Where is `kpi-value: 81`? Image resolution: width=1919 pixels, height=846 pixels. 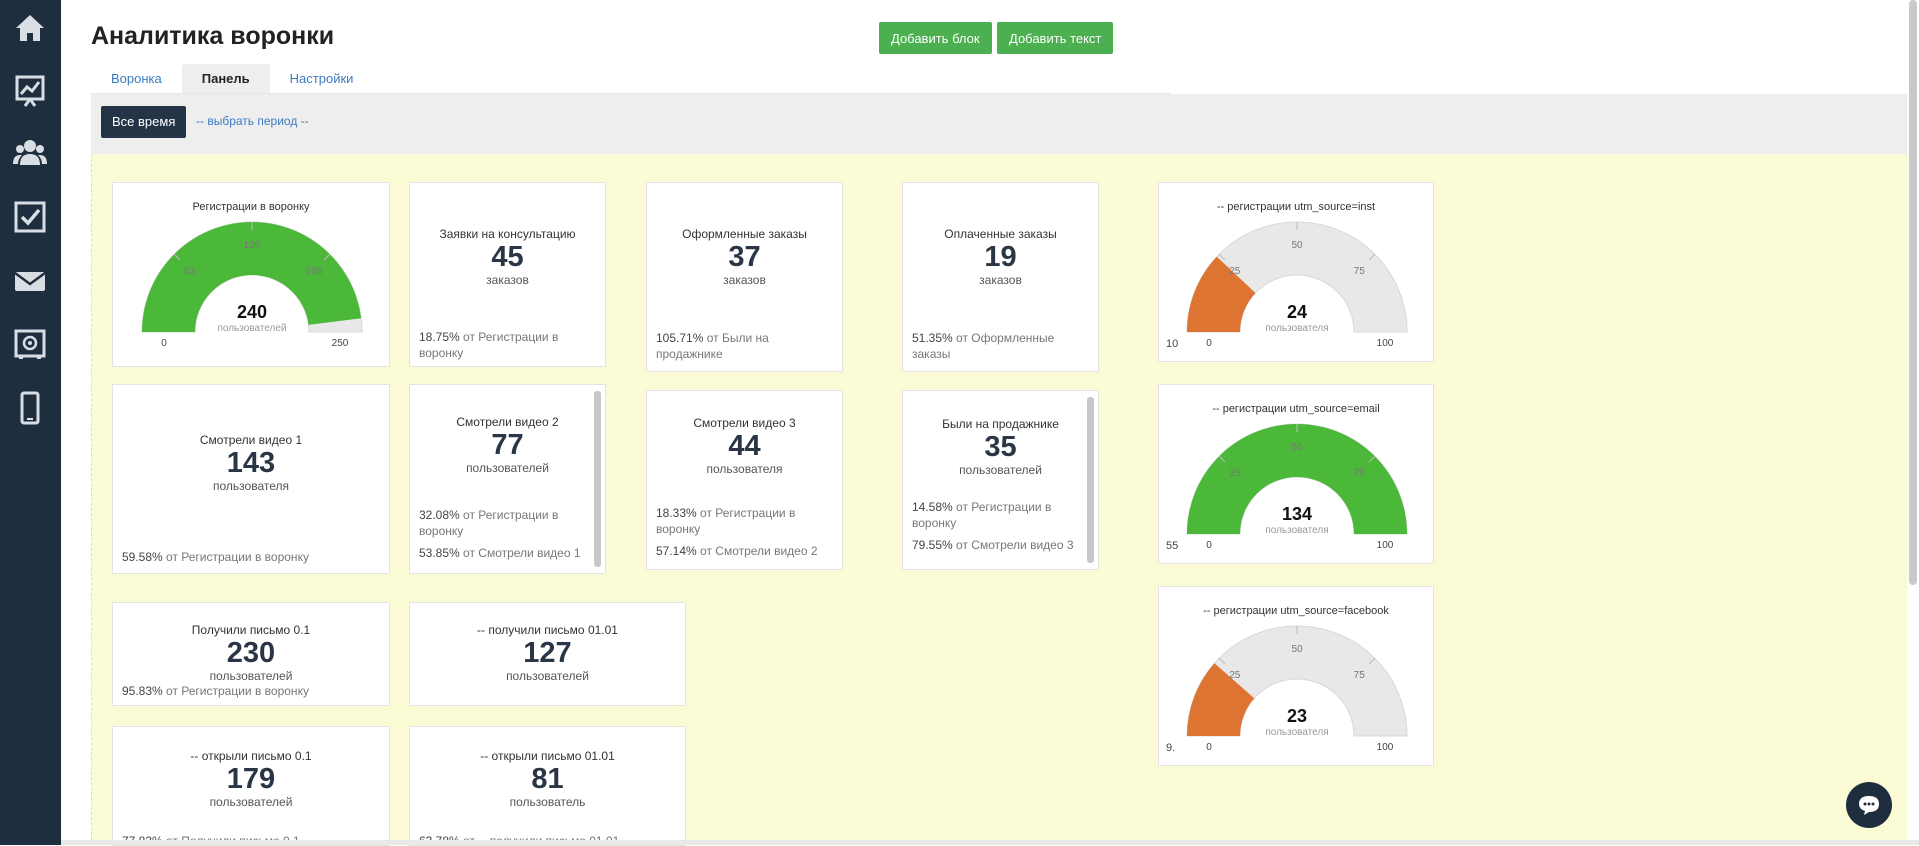 kpi-value: 81 is located at coordinates (547, 779).